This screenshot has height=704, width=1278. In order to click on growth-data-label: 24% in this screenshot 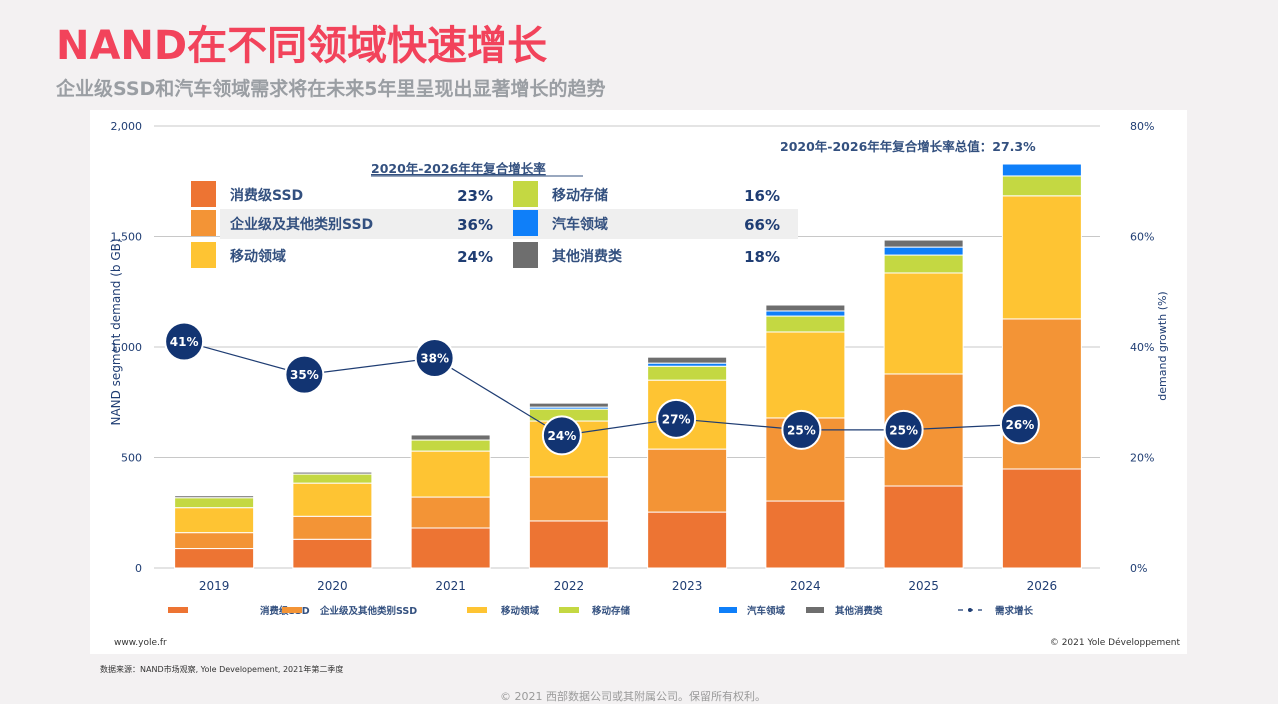, I will do `click(562, 436)`.